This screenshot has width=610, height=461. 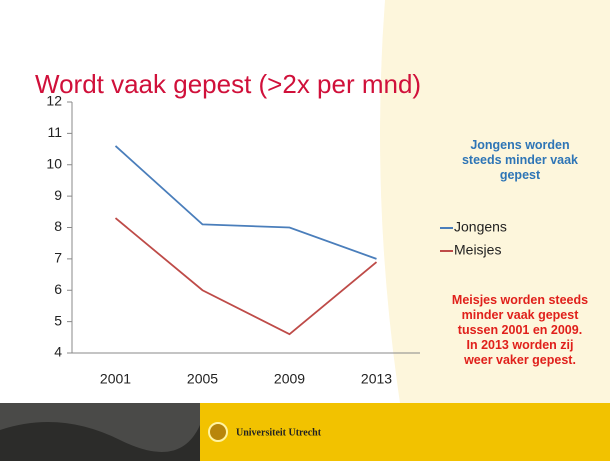 I want to click on y-tick-label: 4, so click(x=58, y=352).